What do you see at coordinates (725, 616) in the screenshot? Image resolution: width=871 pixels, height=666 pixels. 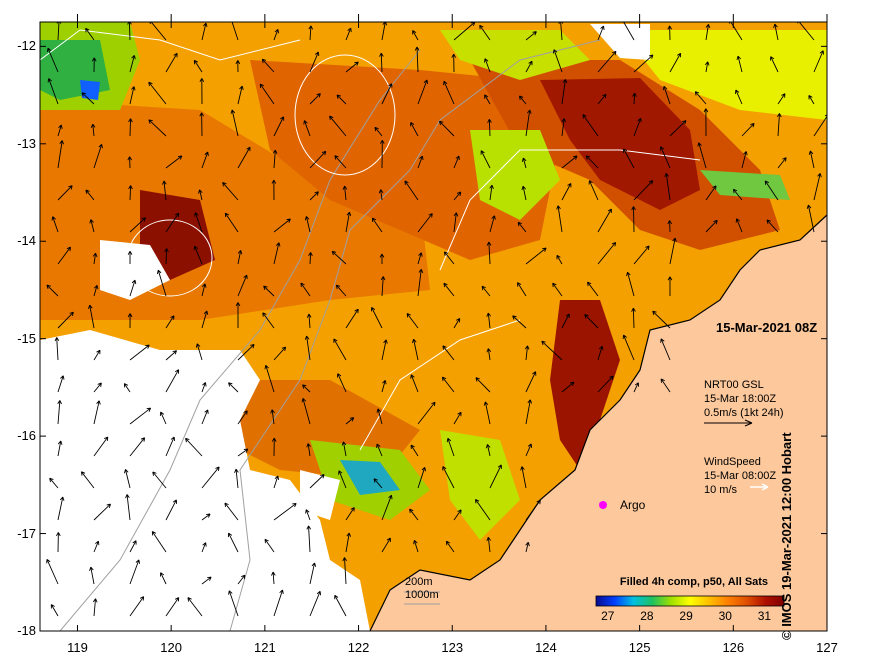 I see `colorbar-tick-label: 30` at bounding box center [725, 616].